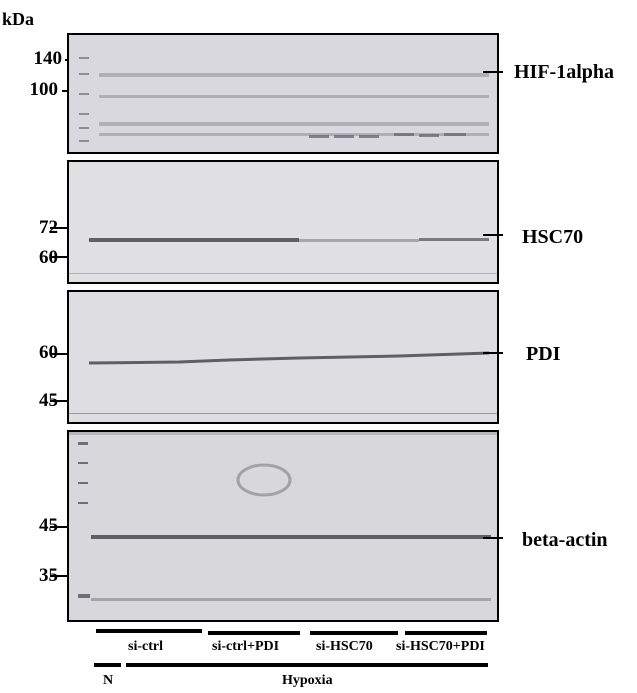 The image size is (637, 693). I want to click on condition-label-normoxia: N, so click(108, 680).